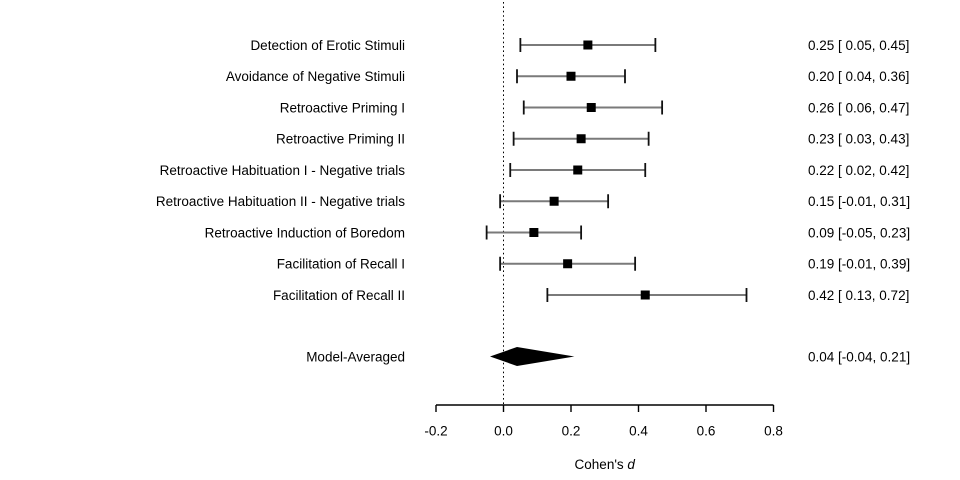 The image size is (960, 480). What do you see at coordinates (773, 431) in the screenshot?
I see `x-tick-label: 0.8` at bounding box center [773, 431].